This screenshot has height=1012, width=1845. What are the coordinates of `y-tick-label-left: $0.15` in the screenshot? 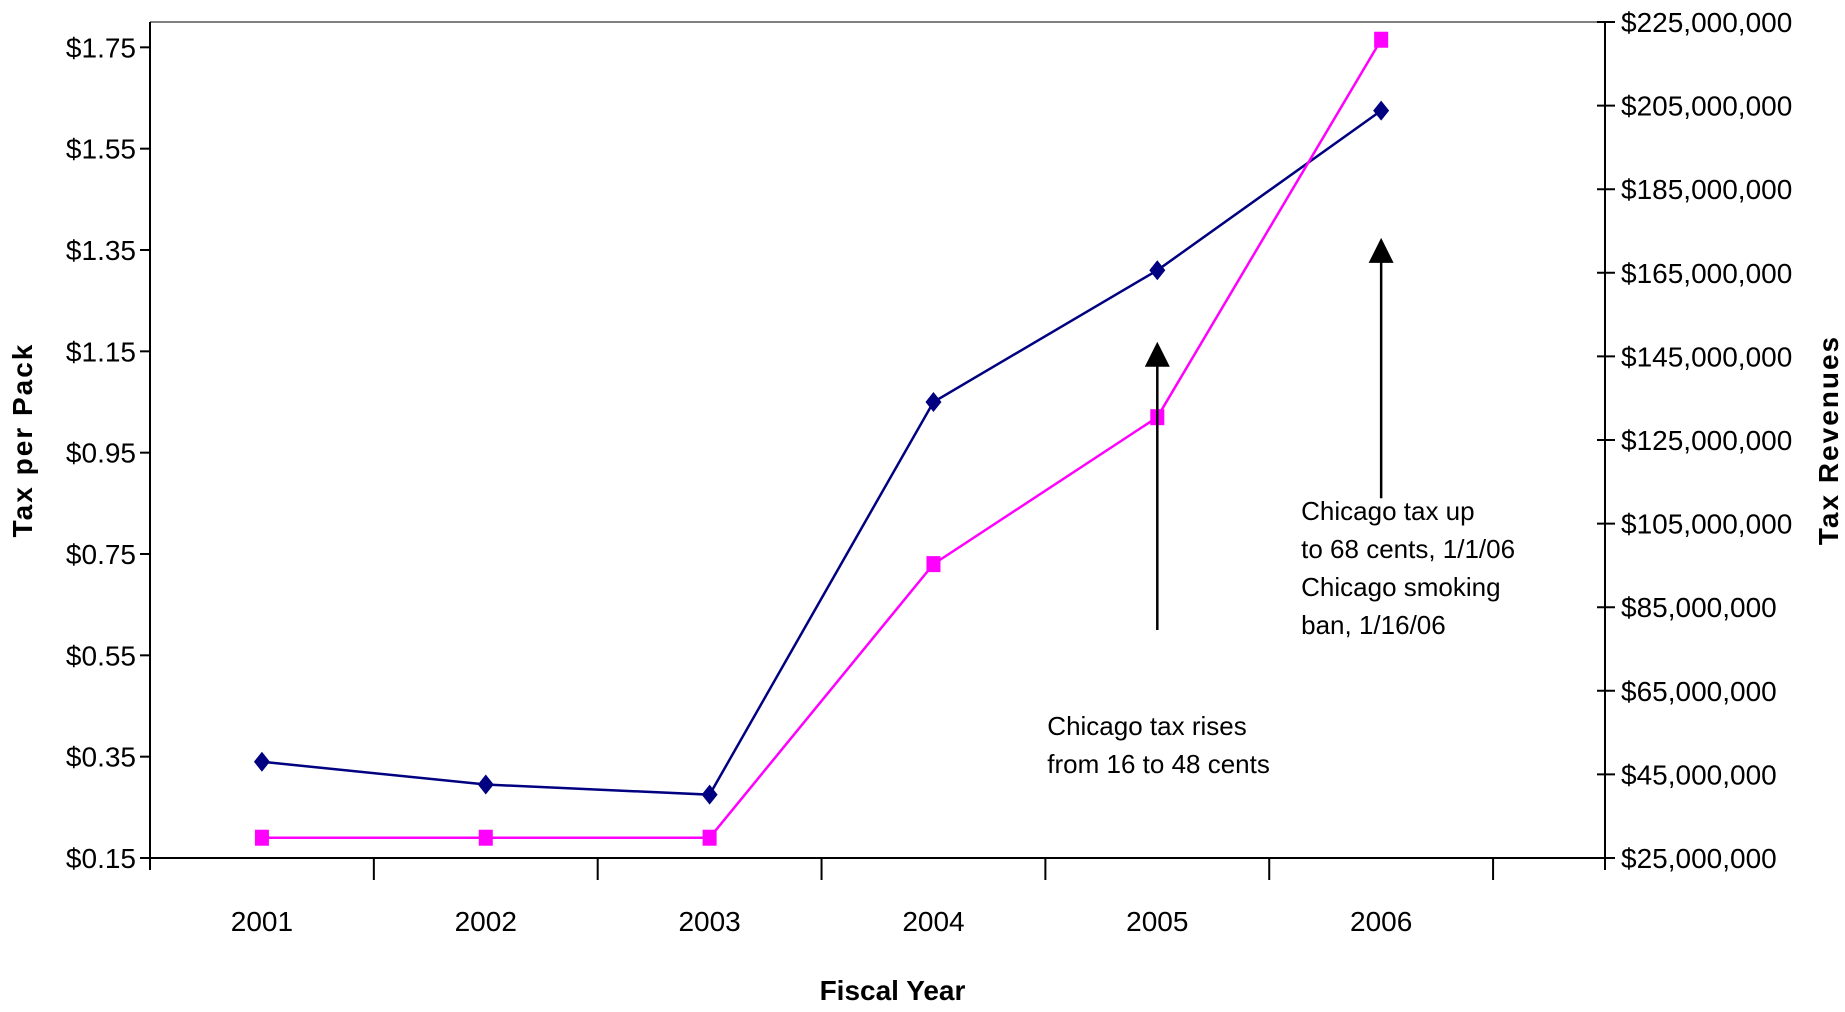 It's located at (101, 858).